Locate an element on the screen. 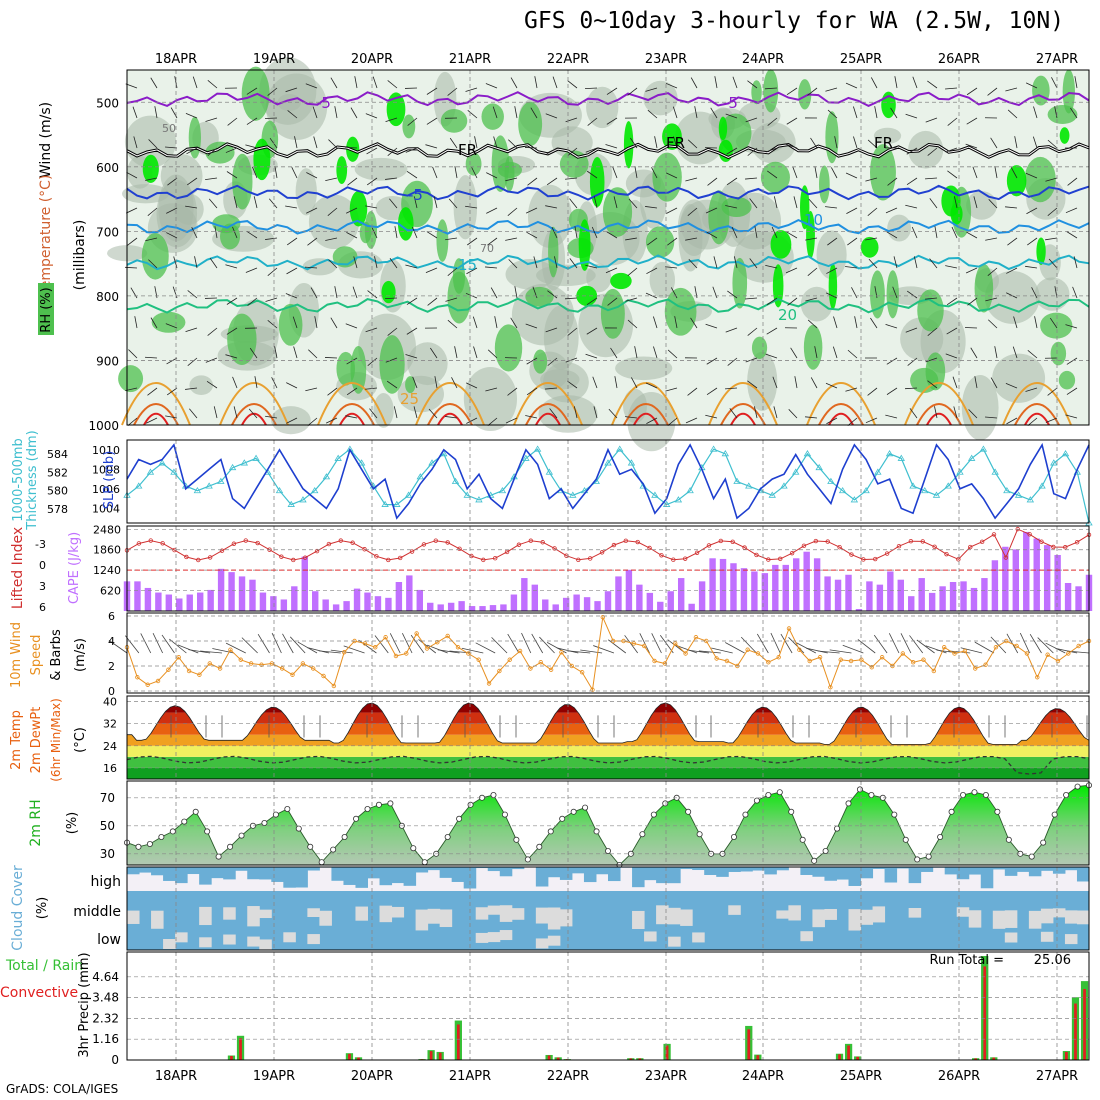 The image size is (1100, 1100). date-label-bottom: 21APR is located at coordinates (470, 1076).